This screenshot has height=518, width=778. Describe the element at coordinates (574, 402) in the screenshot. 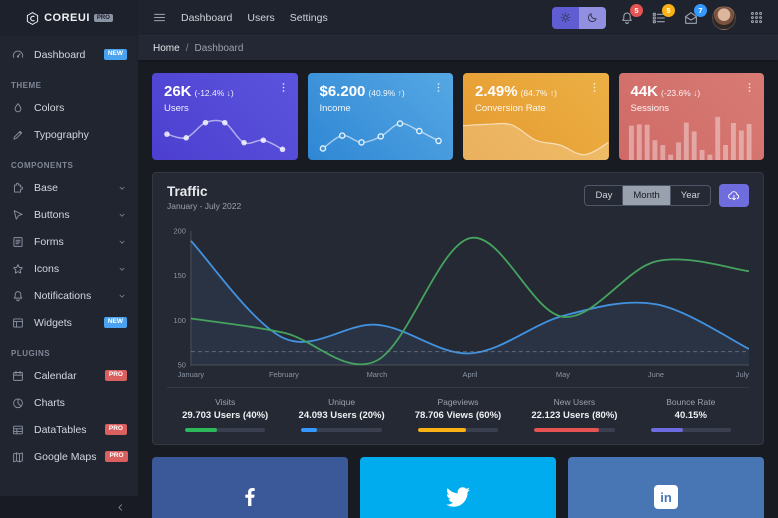

I see `stat-label: New Users` at that location.